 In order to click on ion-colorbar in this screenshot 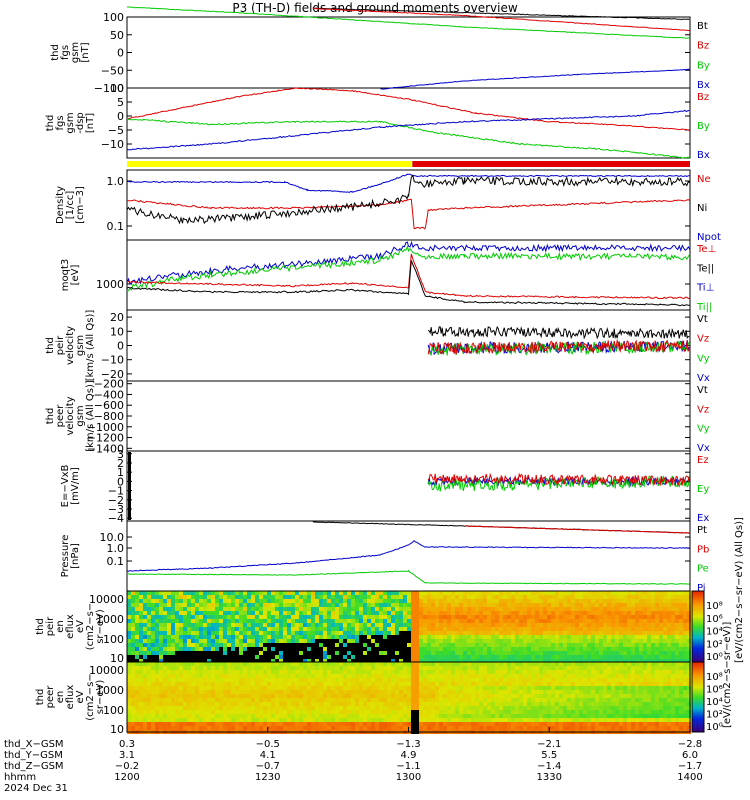, I will do `click(698, 626)`.